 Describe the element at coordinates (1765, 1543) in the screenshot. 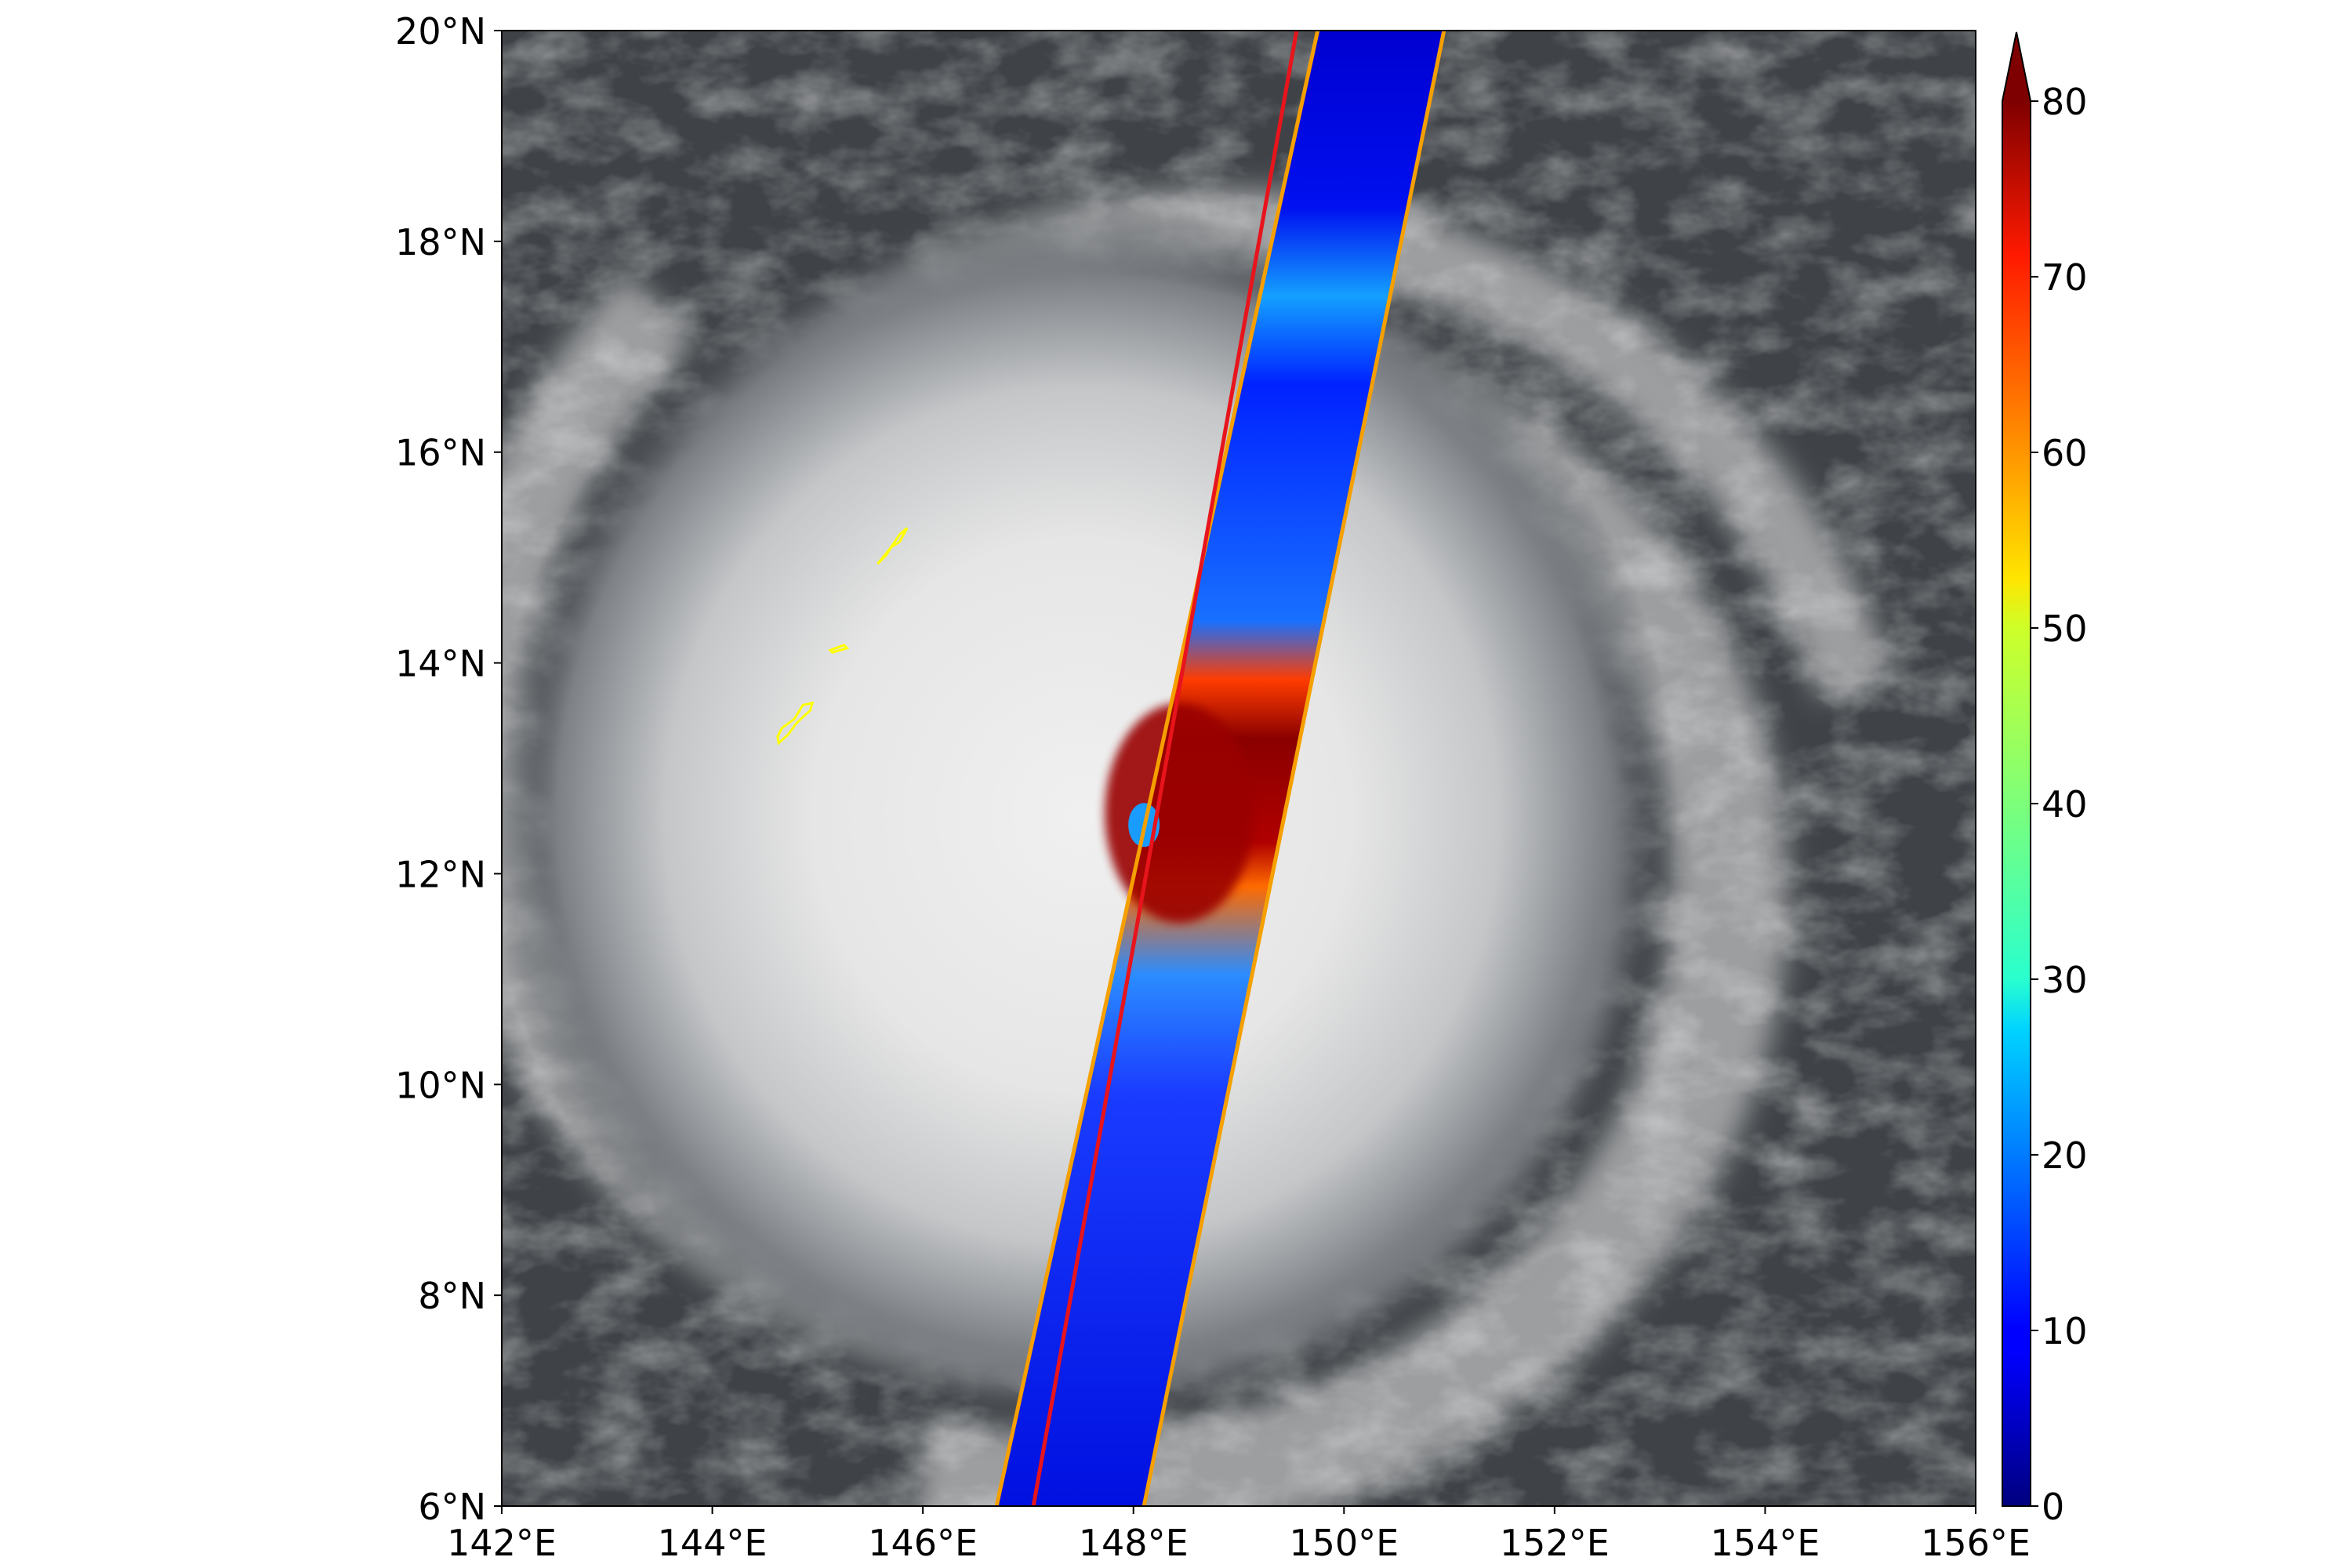

I see `x-tick-label: 154°E` at that location.